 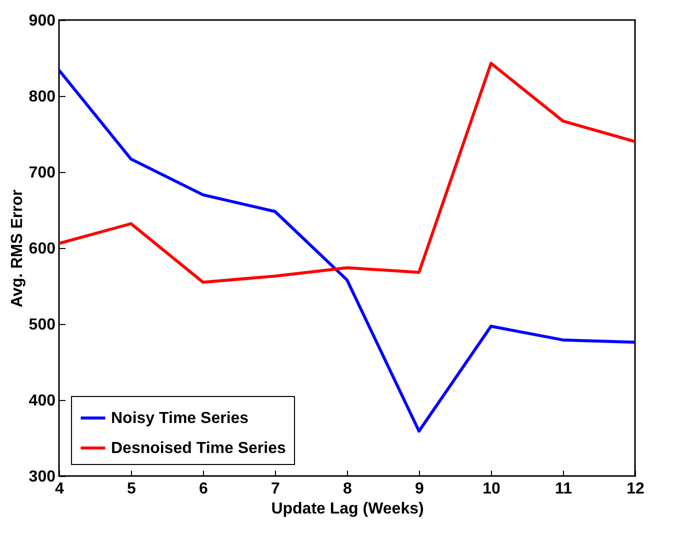 I want to click on x-axis-title: Update Lag (Weeks), so click(x=347, y=509).